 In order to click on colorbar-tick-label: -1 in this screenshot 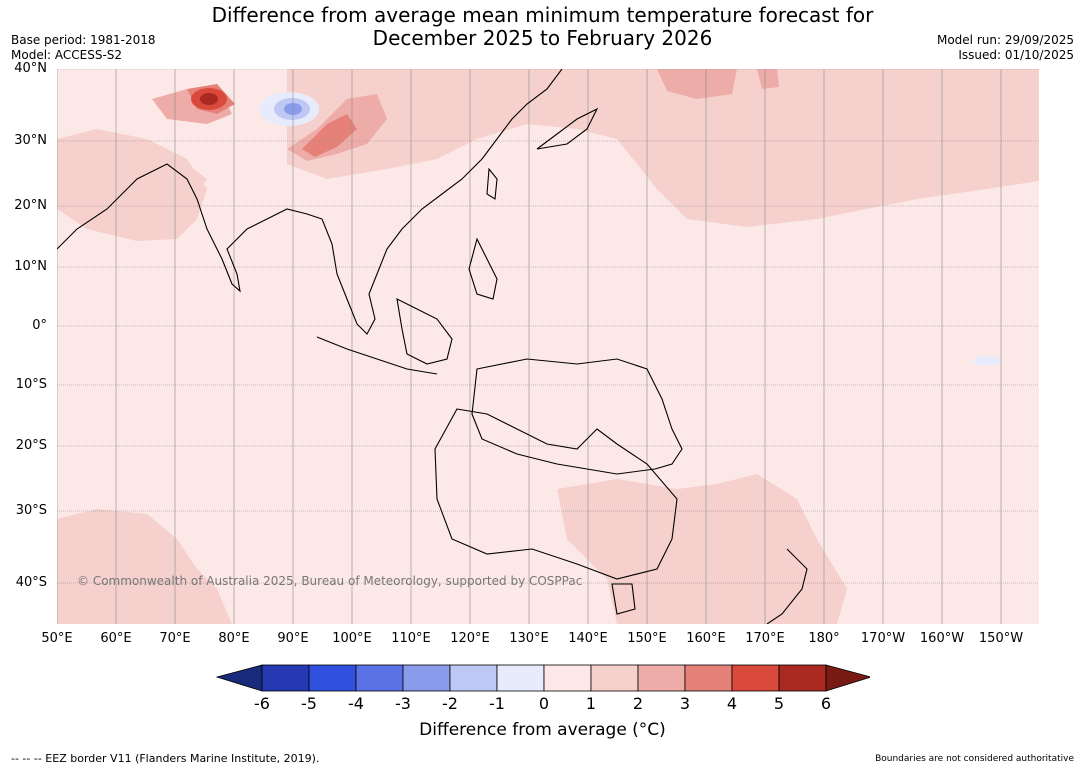, I will do `click(497, 703)`.